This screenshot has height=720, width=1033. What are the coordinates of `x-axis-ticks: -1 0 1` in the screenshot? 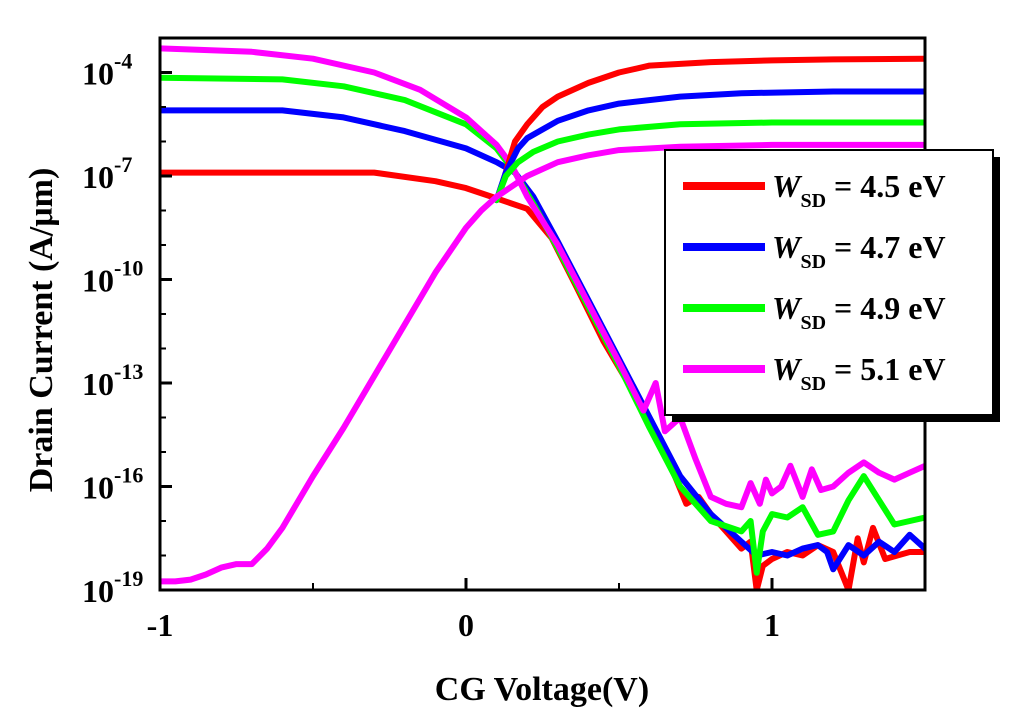 It's located at (536, 610).